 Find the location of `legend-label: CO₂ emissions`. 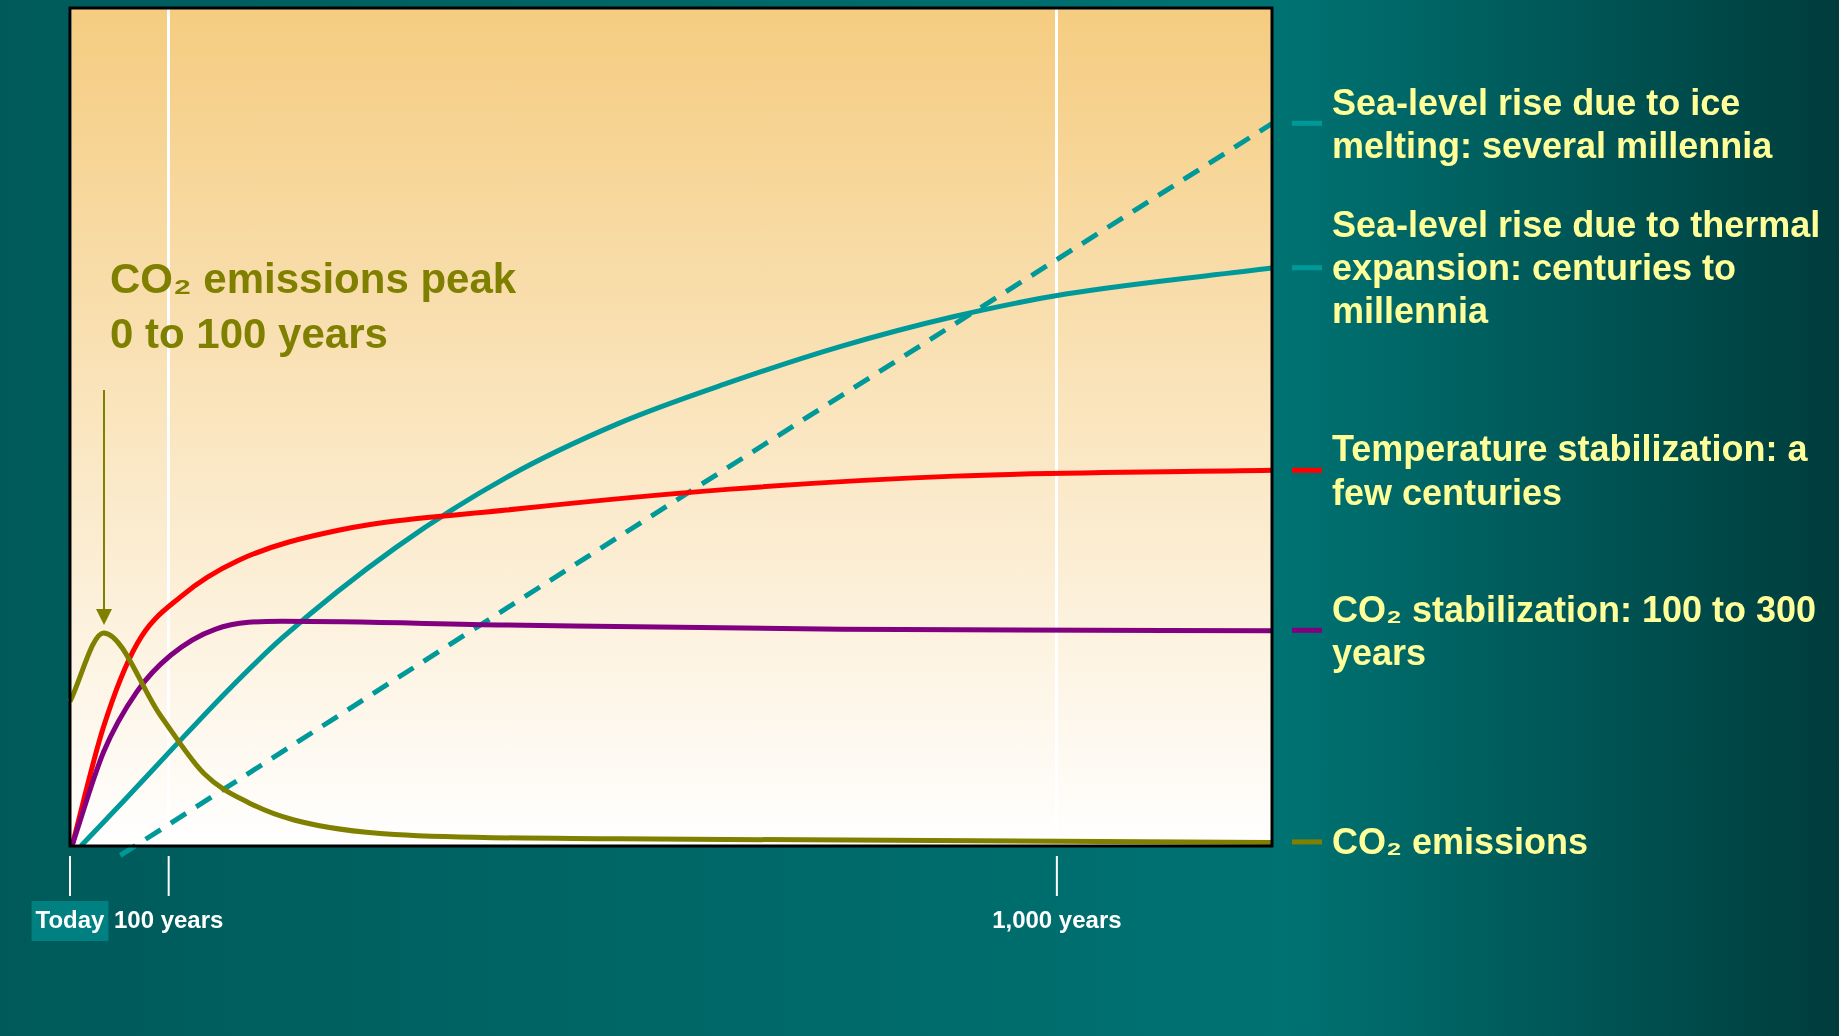

legend-label: CO₂ emissions is located at coordinates (1460, 842).